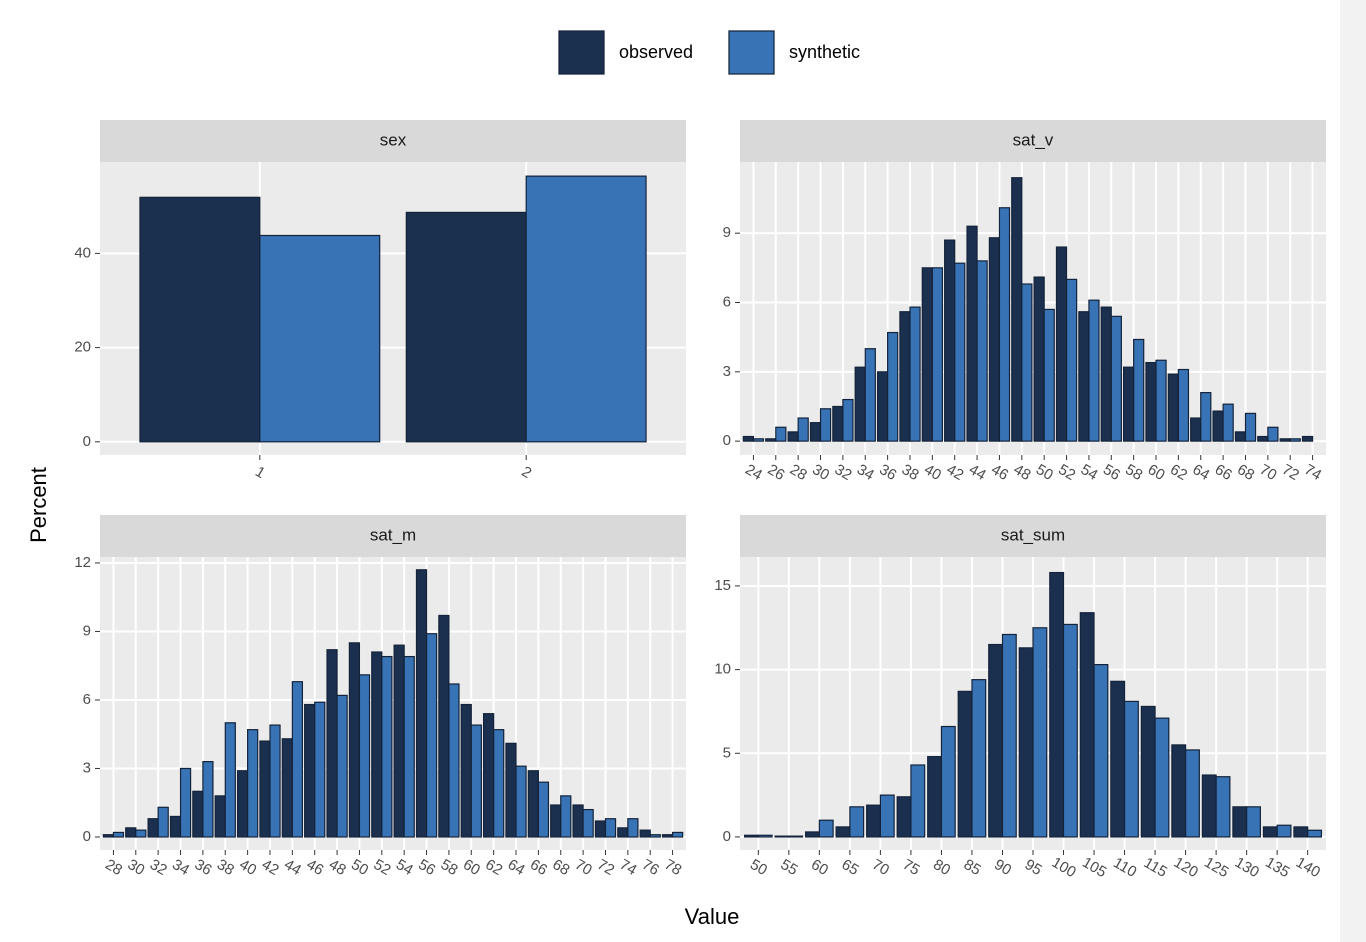  I want to click on x-tick-label: 85, so click(972, 867).